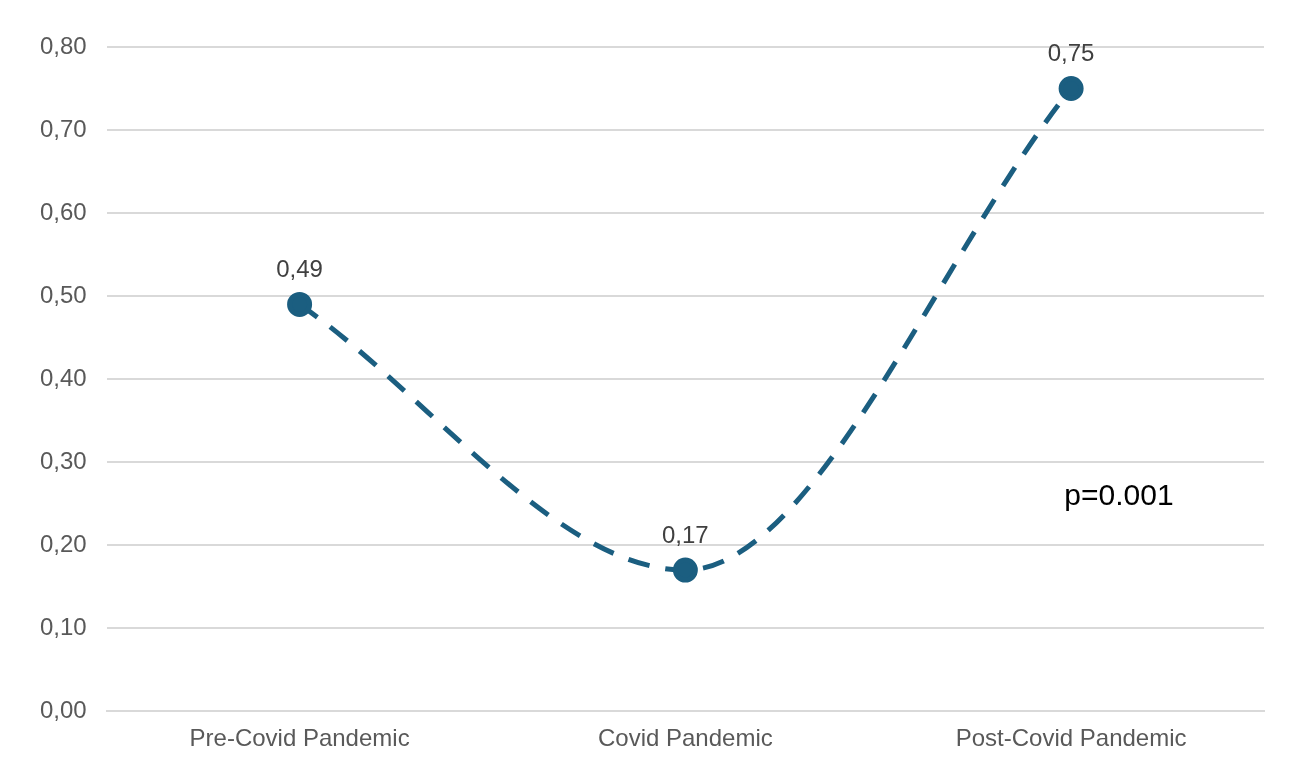 Image resolution: width=1302 pixels, height=778 pixels. I want to click on annotation: p=0.001, so click(1119, 495).